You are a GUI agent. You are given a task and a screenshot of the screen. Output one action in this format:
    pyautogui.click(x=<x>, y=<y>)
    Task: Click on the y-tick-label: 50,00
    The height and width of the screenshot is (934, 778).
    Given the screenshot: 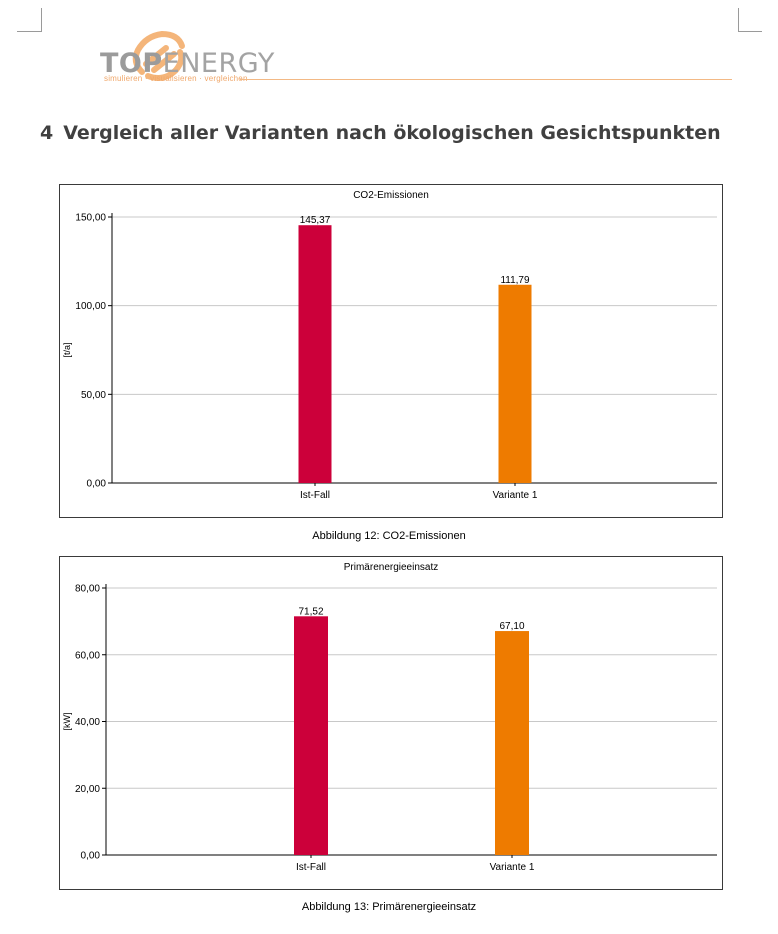 What is the action you would take?
    pyautogui.click(x=93, y=395)
    